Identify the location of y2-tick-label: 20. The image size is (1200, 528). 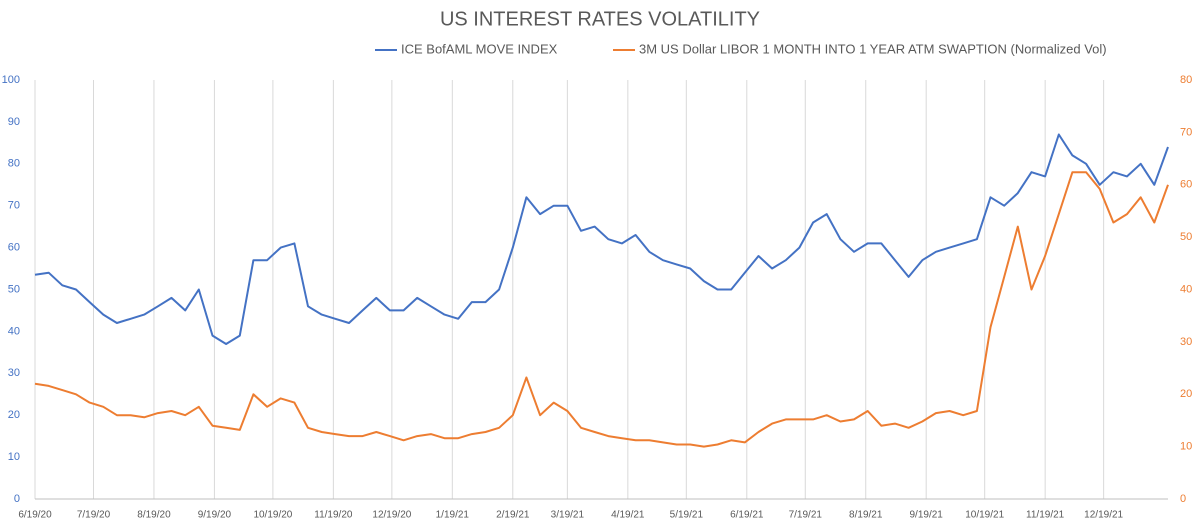
(1186, 394).